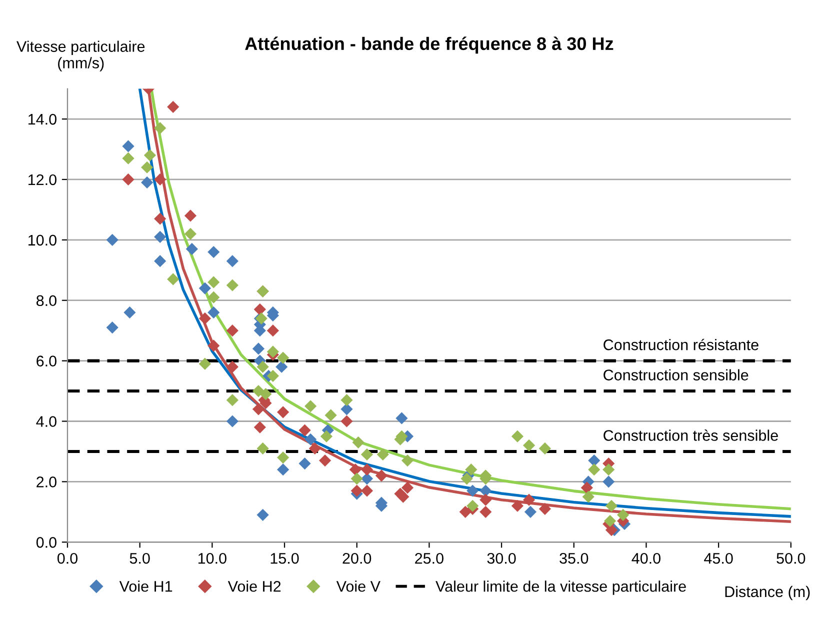 The image size is (823, 621). I want to click on x-tick-label: 35.0, so click(574, 558).